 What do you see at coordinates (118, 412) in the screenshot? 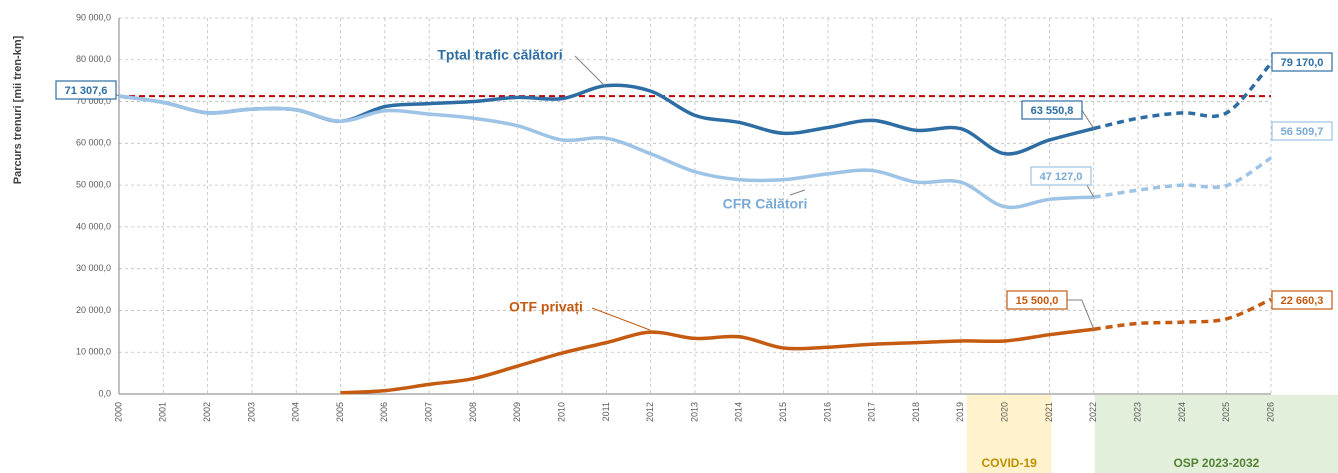
I see `x-tick-label: 2000` at bounding box center [118, 412].